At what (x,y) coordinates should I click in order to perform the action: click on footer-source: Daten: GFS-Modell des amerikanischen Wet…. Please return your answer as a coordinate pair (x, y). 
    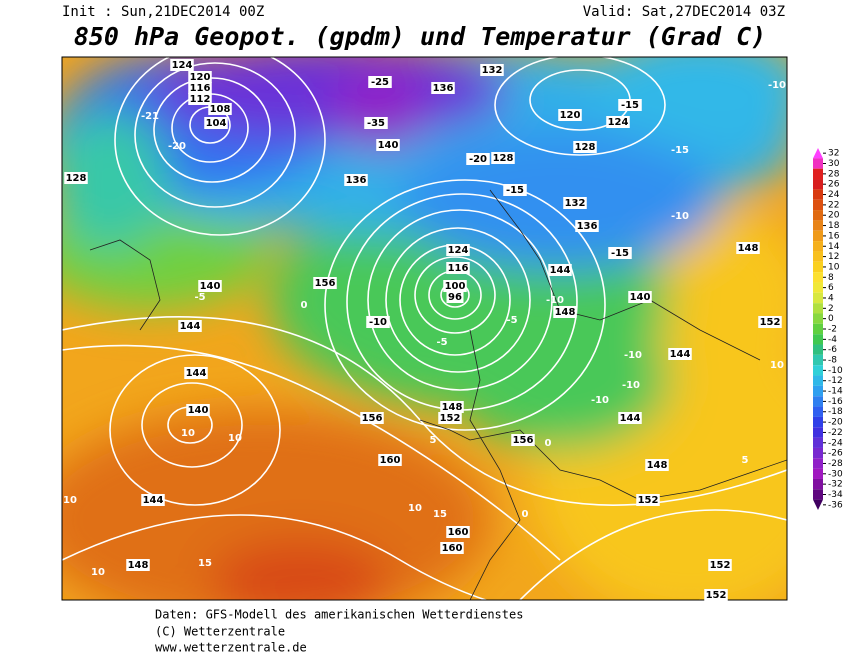
    Looking at the image, I should click on (339, 615).